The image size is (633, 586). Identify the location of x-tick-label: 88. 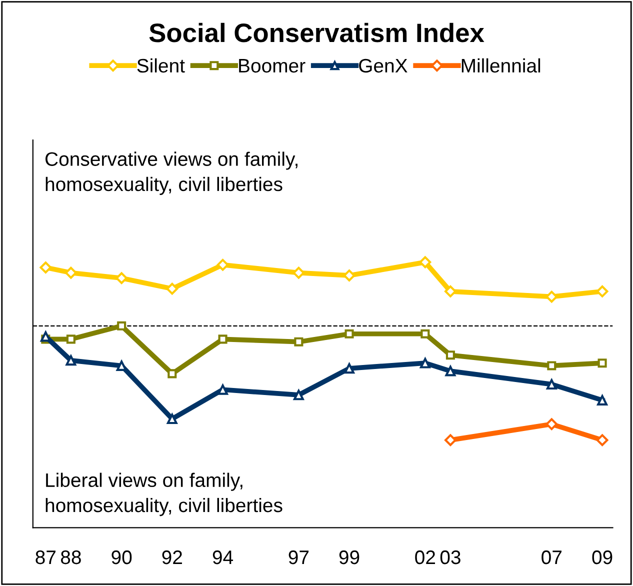
(70, 557).